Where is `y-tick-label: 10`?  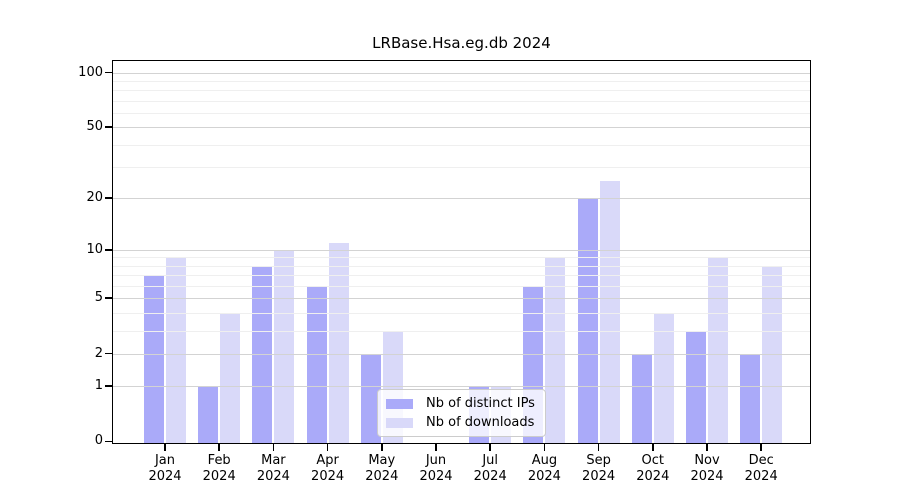
y-tick-label: 10 is located at coordinates (94, 249).